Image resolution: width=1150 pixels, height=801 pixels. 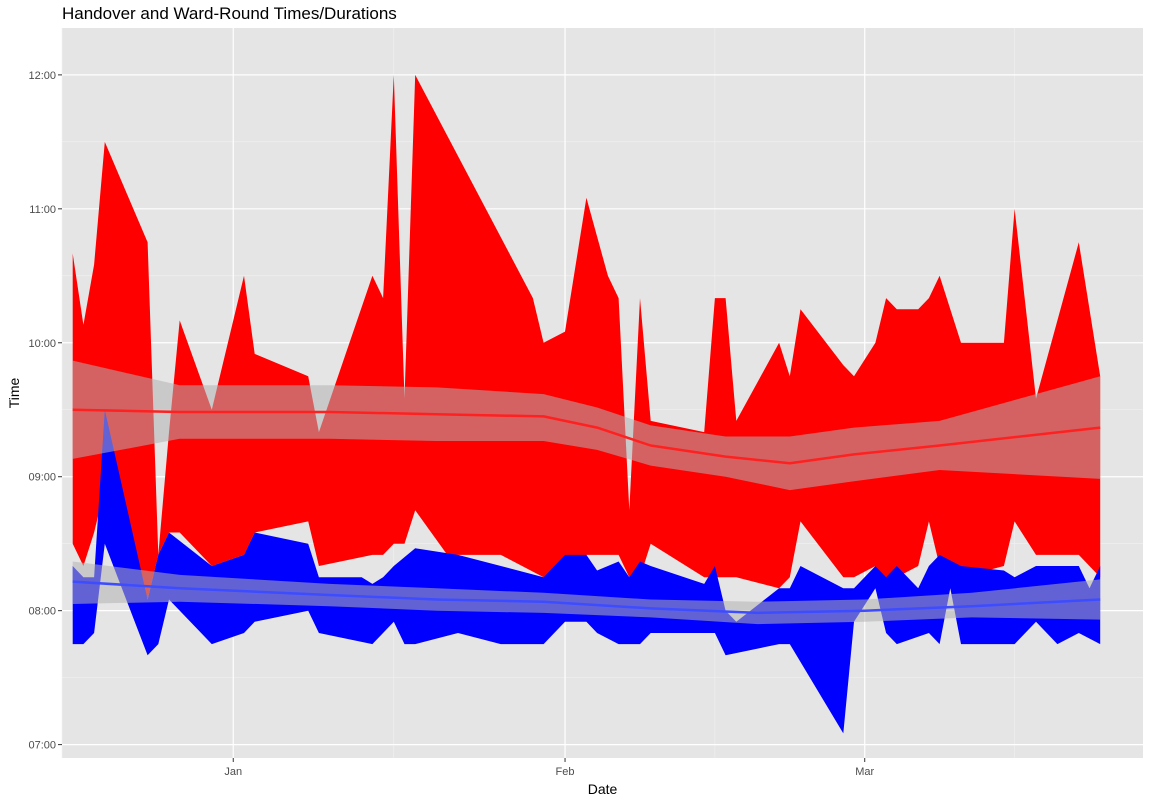 I want to click on x-tick-label: Jan, so click(x=233, y=772).